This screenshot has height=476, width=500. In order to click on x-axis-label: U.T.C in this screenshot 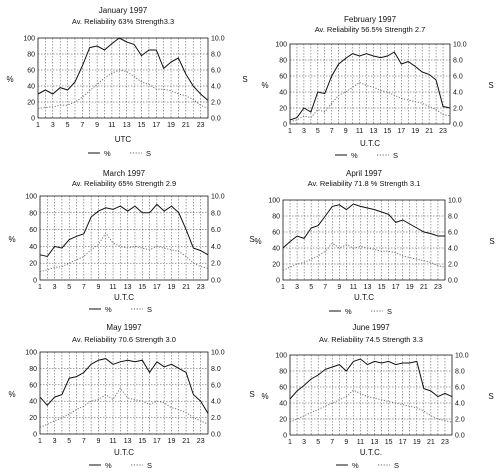, I will do `click(364, 297)`.